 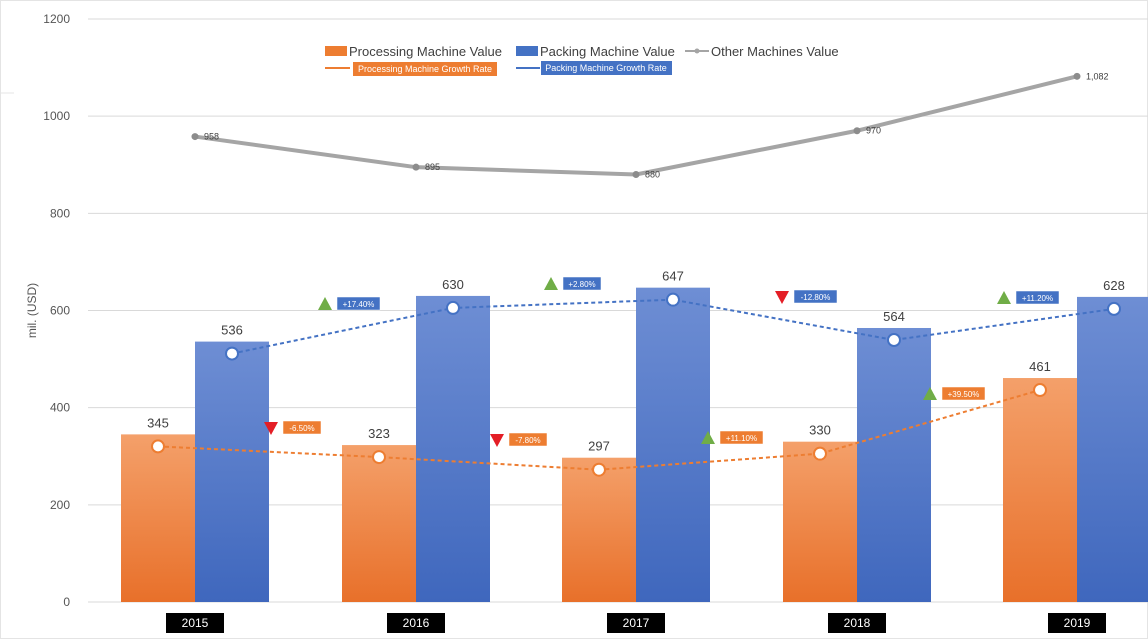 I want to click on legend-label-processing-growth: Processing Machine Growth Rate, so click(x=425, y=69).